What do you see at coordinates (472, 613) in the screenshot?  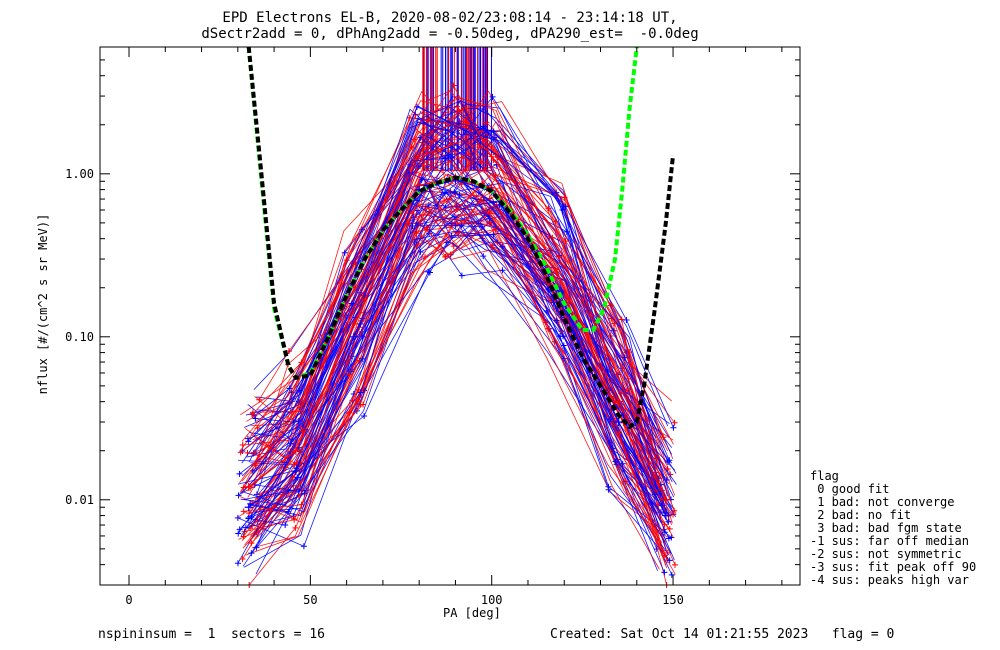 I see `x-axis-label: PA [deg]` at bounding box center [472, 613].